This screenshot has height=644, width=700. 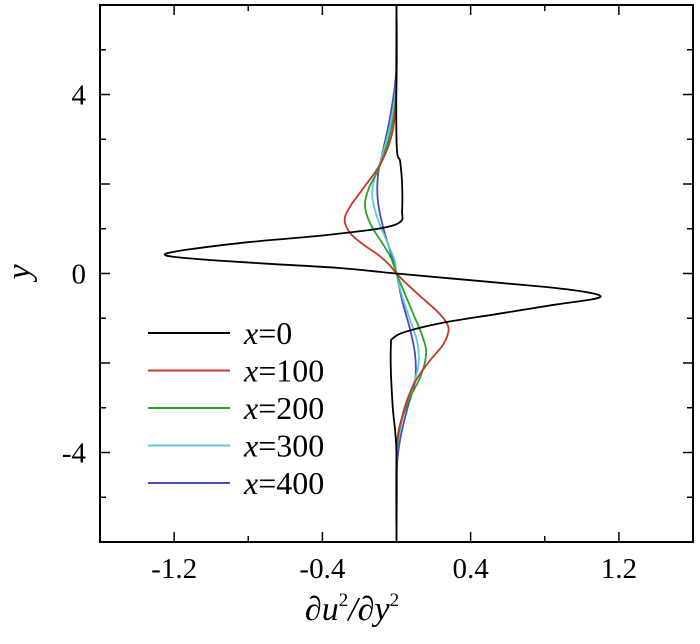 I want to click on x-tick-label: 0.4, so click(x=471, y=569).